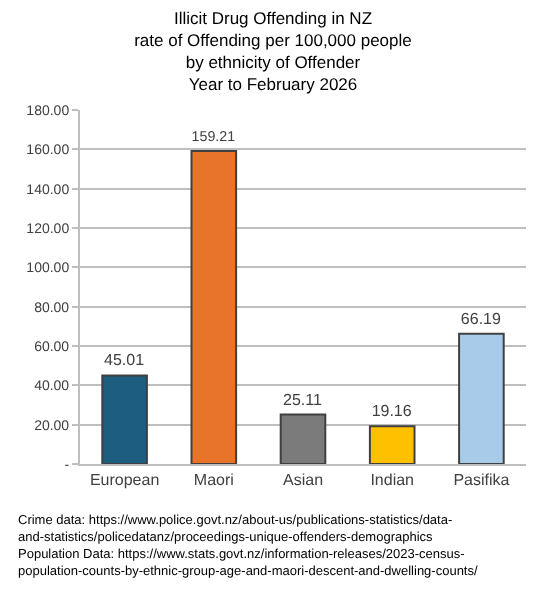 The width and height of the screenshot is (546, 600). Describe the element at coordinates (303, 399) in the screenshot. I see `data-label: 25.11` at that location.